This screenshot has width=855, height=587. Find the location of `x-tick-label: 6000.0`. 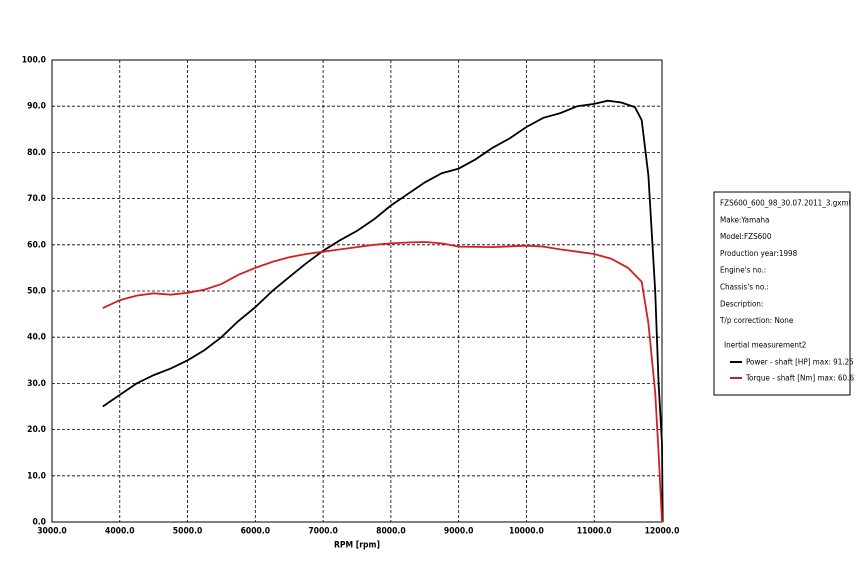

x-tick-label: 6000.0 is located at coordinates (256, 532).